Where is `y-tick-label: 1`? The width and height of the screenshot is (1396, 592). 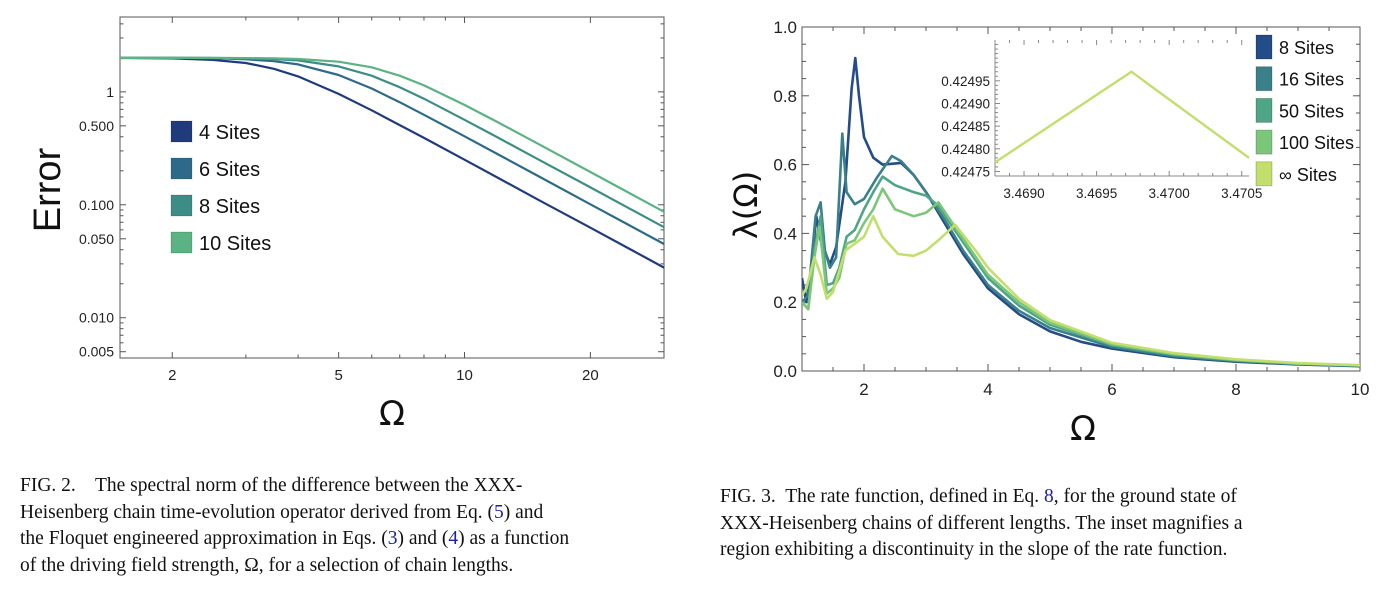
y-tick-label: 1 is located at coordinates (110, 92).